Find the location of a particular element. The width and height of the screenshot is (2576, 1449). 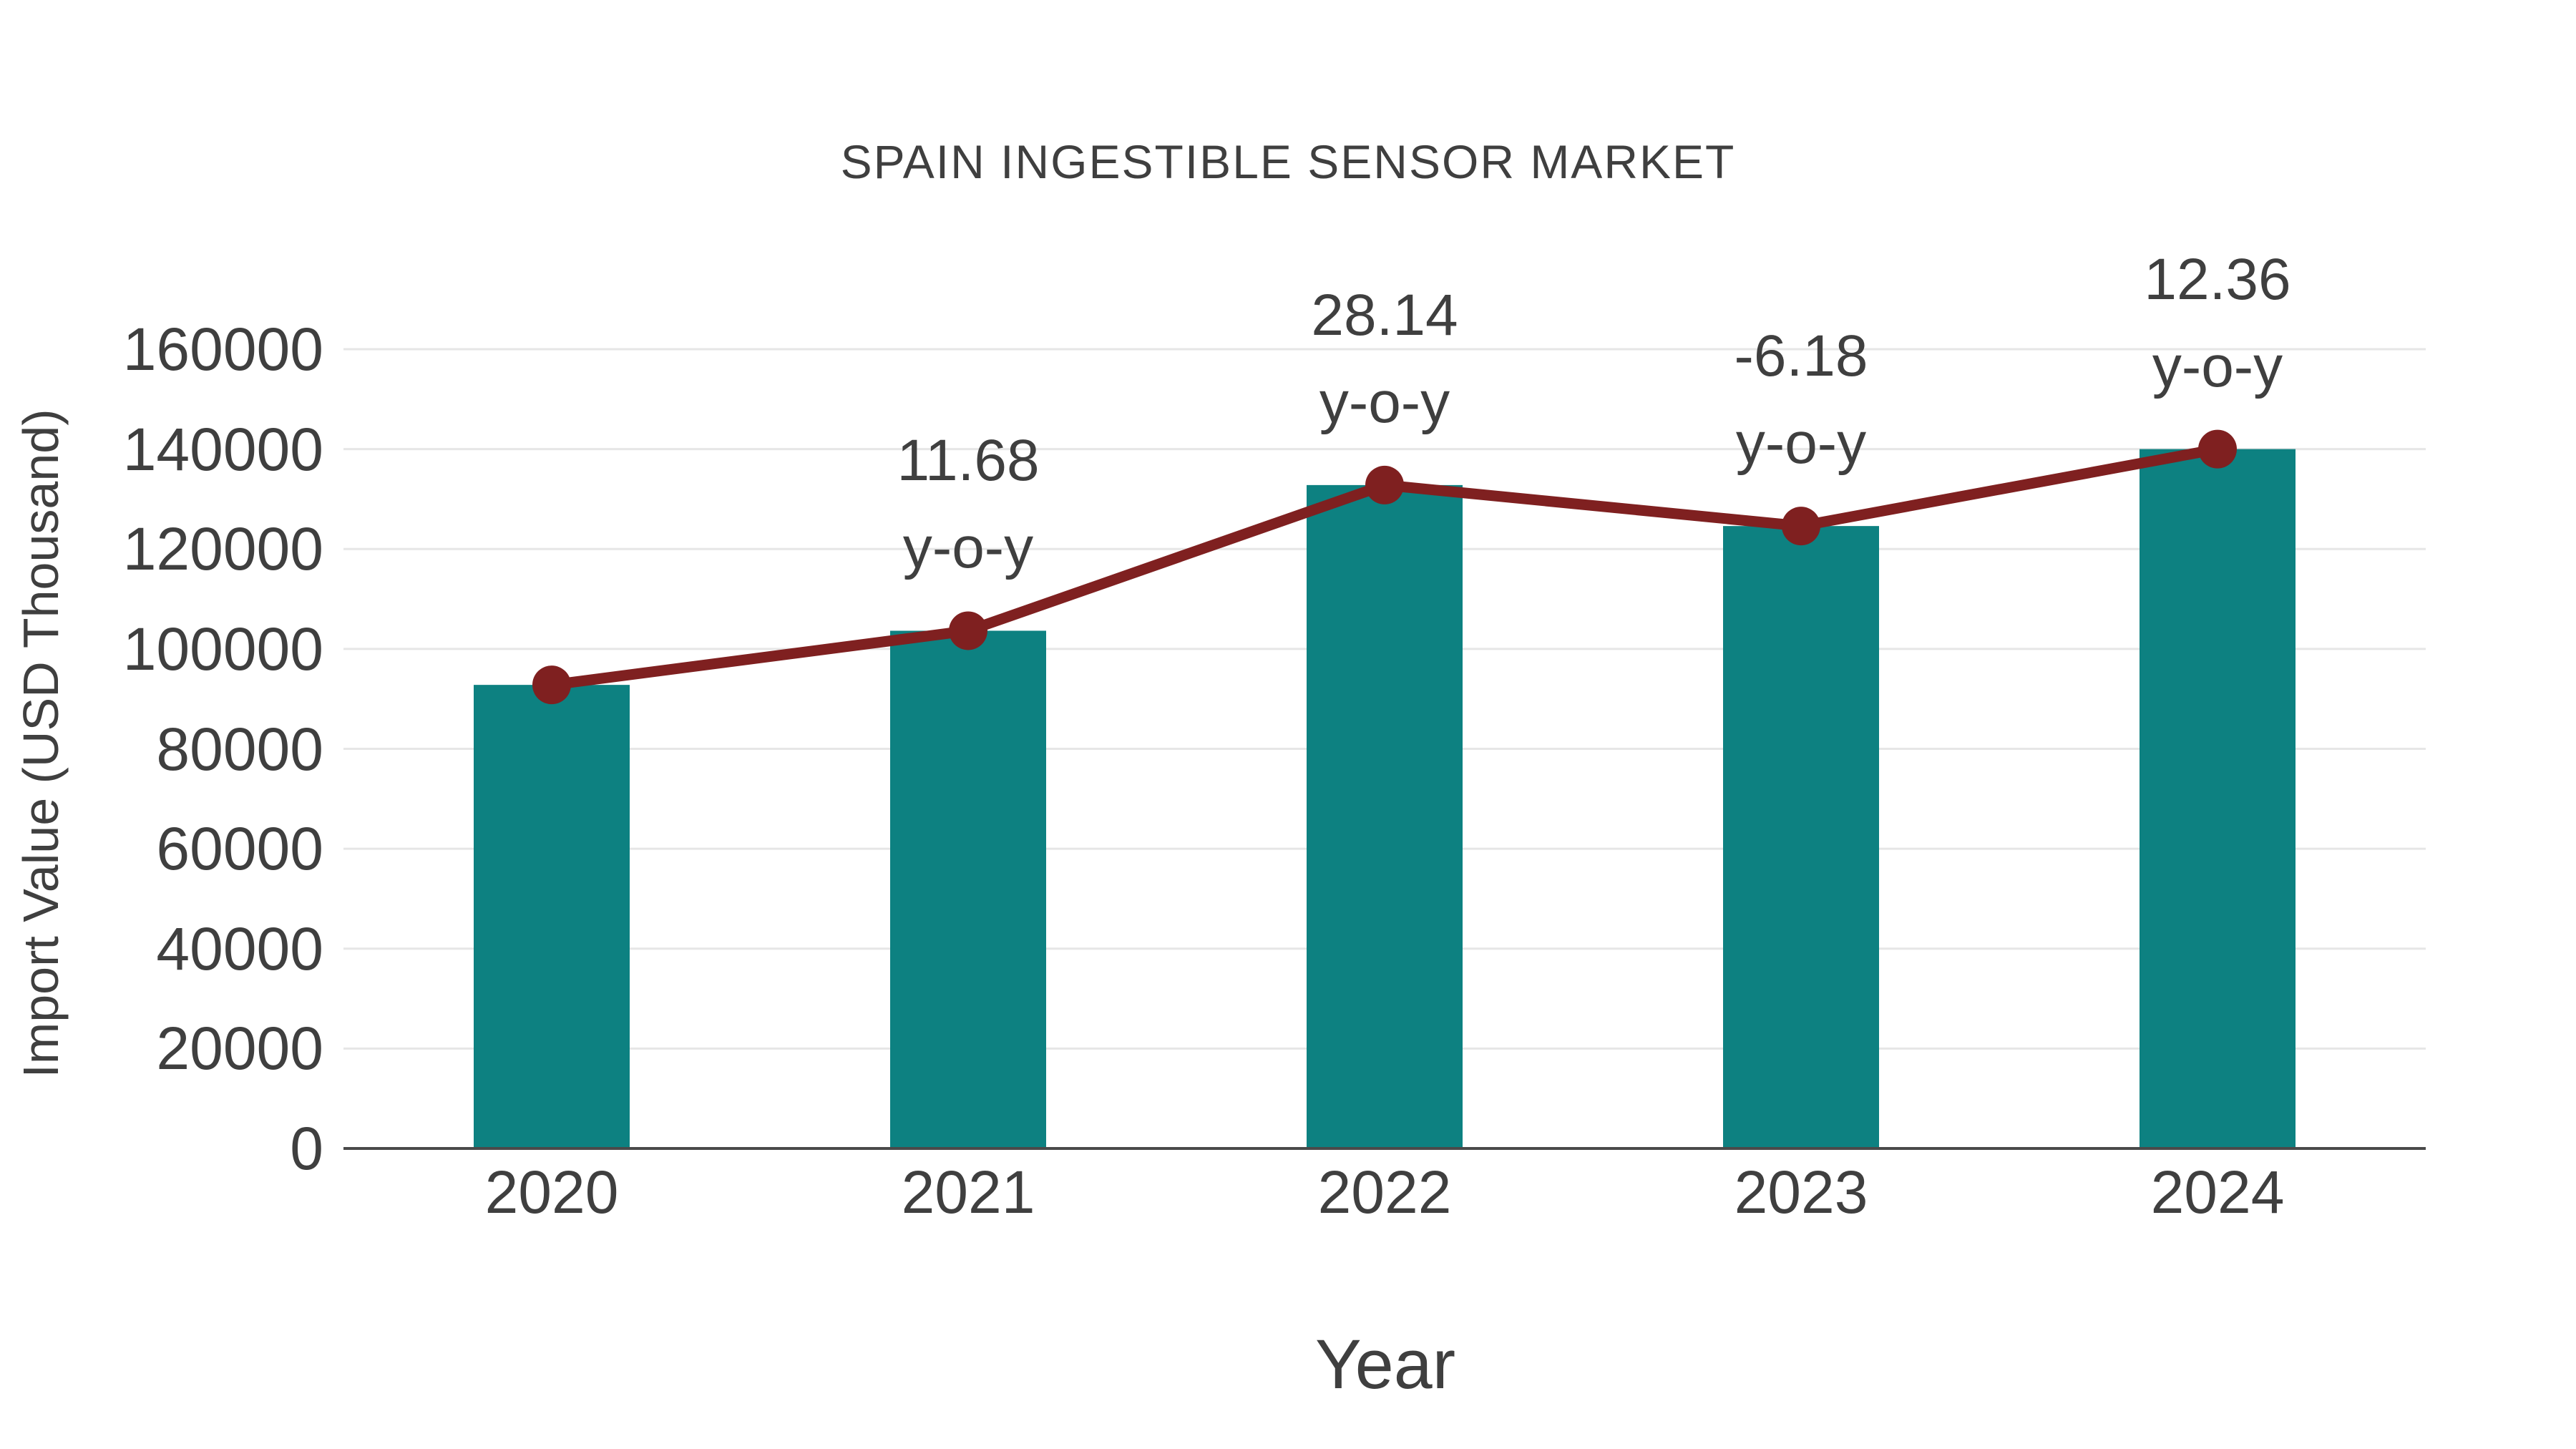

chart-title: SPAIN INGESTIBLE SENSOR MARKET is located at coordinates (1288, 161).